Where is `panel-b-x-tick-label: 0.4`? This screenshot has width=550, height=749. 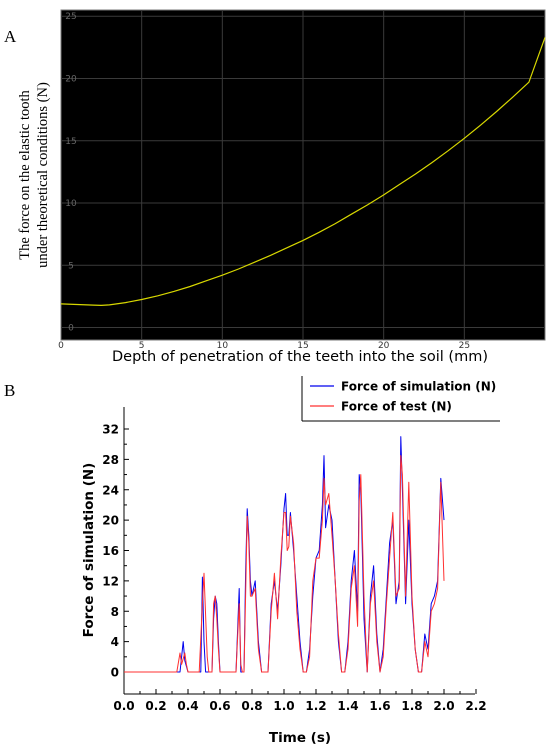 panel-b-x-tick-label: 0.4 is located at coordinates (187, 706).